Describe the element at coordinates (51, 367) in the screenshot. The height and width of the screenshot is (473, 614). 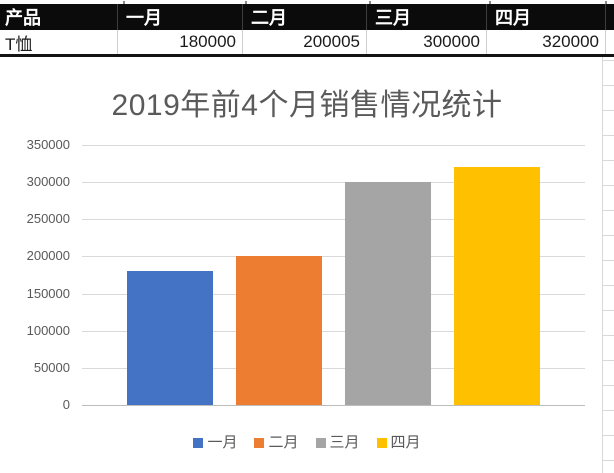
I see `y-axis-tick-label: 50000` at that location.